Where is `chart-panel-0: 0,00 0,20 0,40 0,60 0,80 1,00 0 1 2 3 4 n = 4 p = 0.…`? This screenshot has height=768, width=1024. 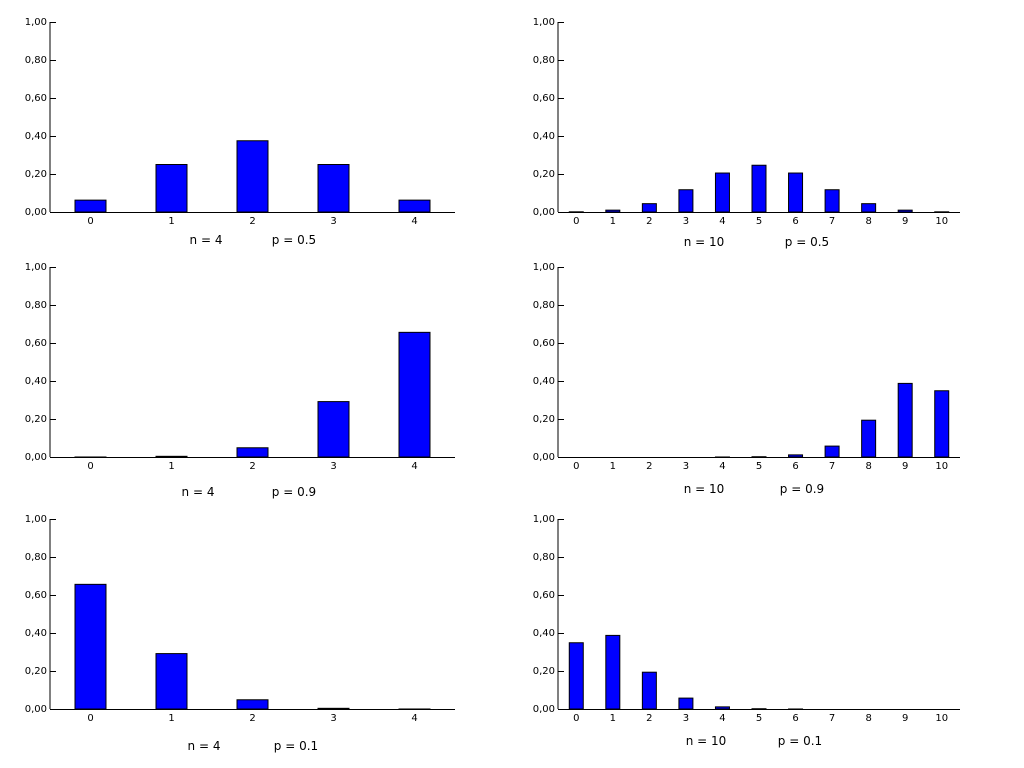
chart-panel-0: 0,00 0,20 0,40 0,60 0,80 1,00 0 1 2 3 4 n = 4 p = 0.… is located at coordinates (240, 132).